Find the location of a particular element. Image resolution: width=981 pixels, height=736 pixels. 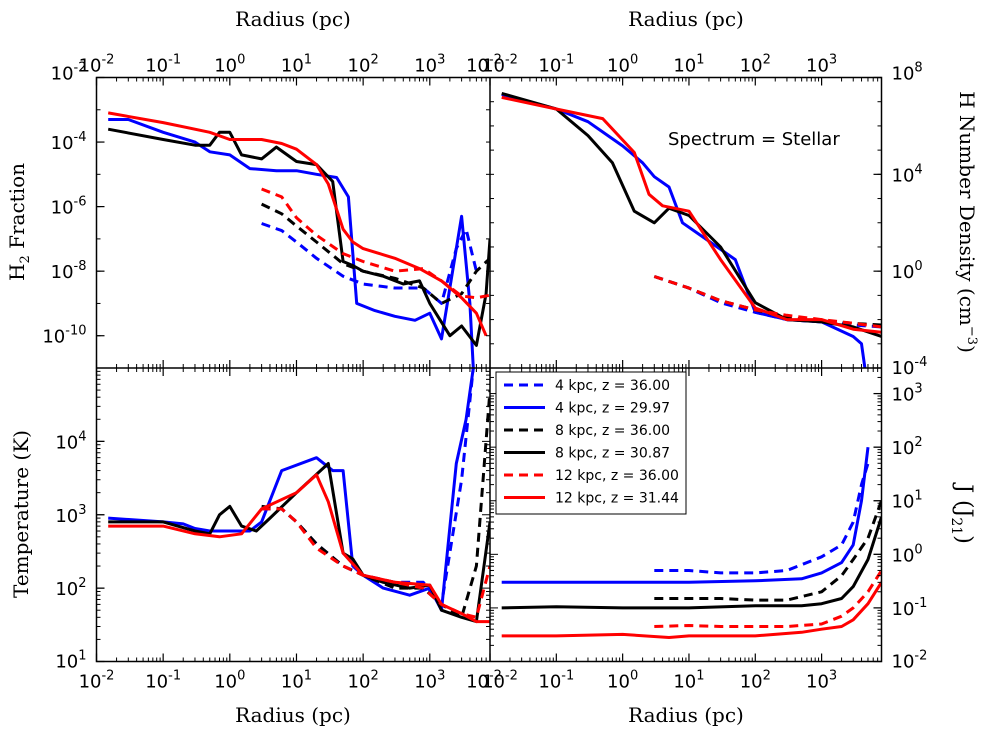

x-tick-label-top-left-5: 10³ is located at coordinates (429, 65).